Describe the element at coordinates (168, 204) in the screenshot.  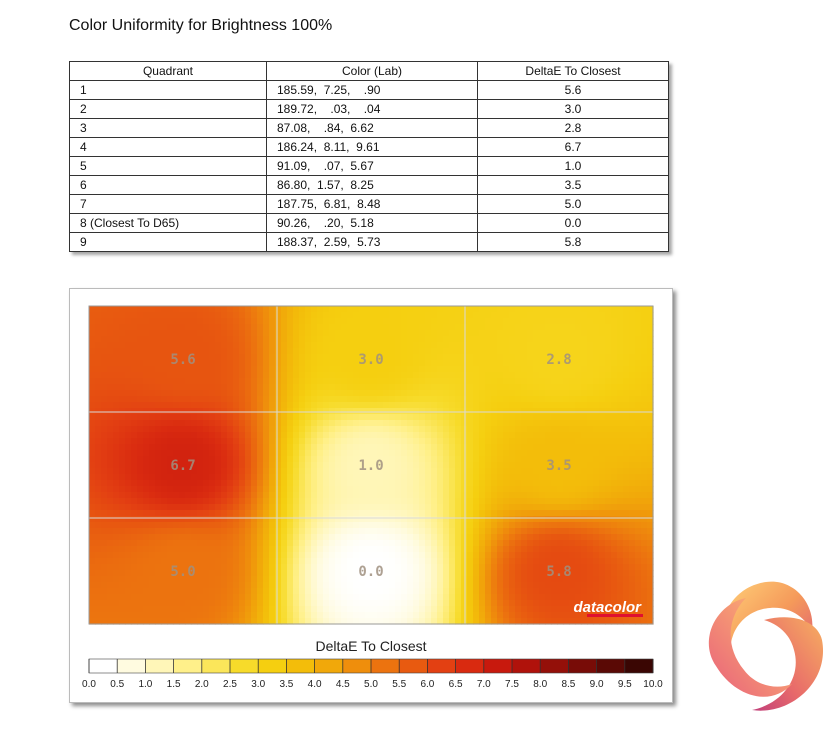
I see `quadrant-cell: 7` at that location.